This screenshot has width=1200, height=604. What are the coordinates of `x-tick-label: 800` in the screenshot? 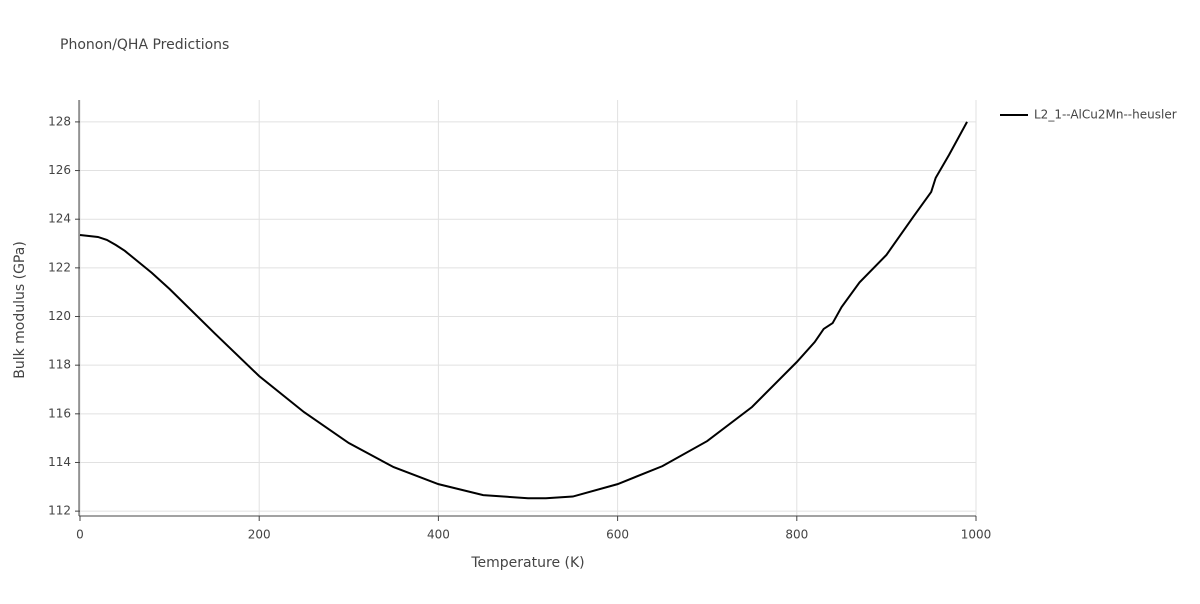 It's located at (796, 535).